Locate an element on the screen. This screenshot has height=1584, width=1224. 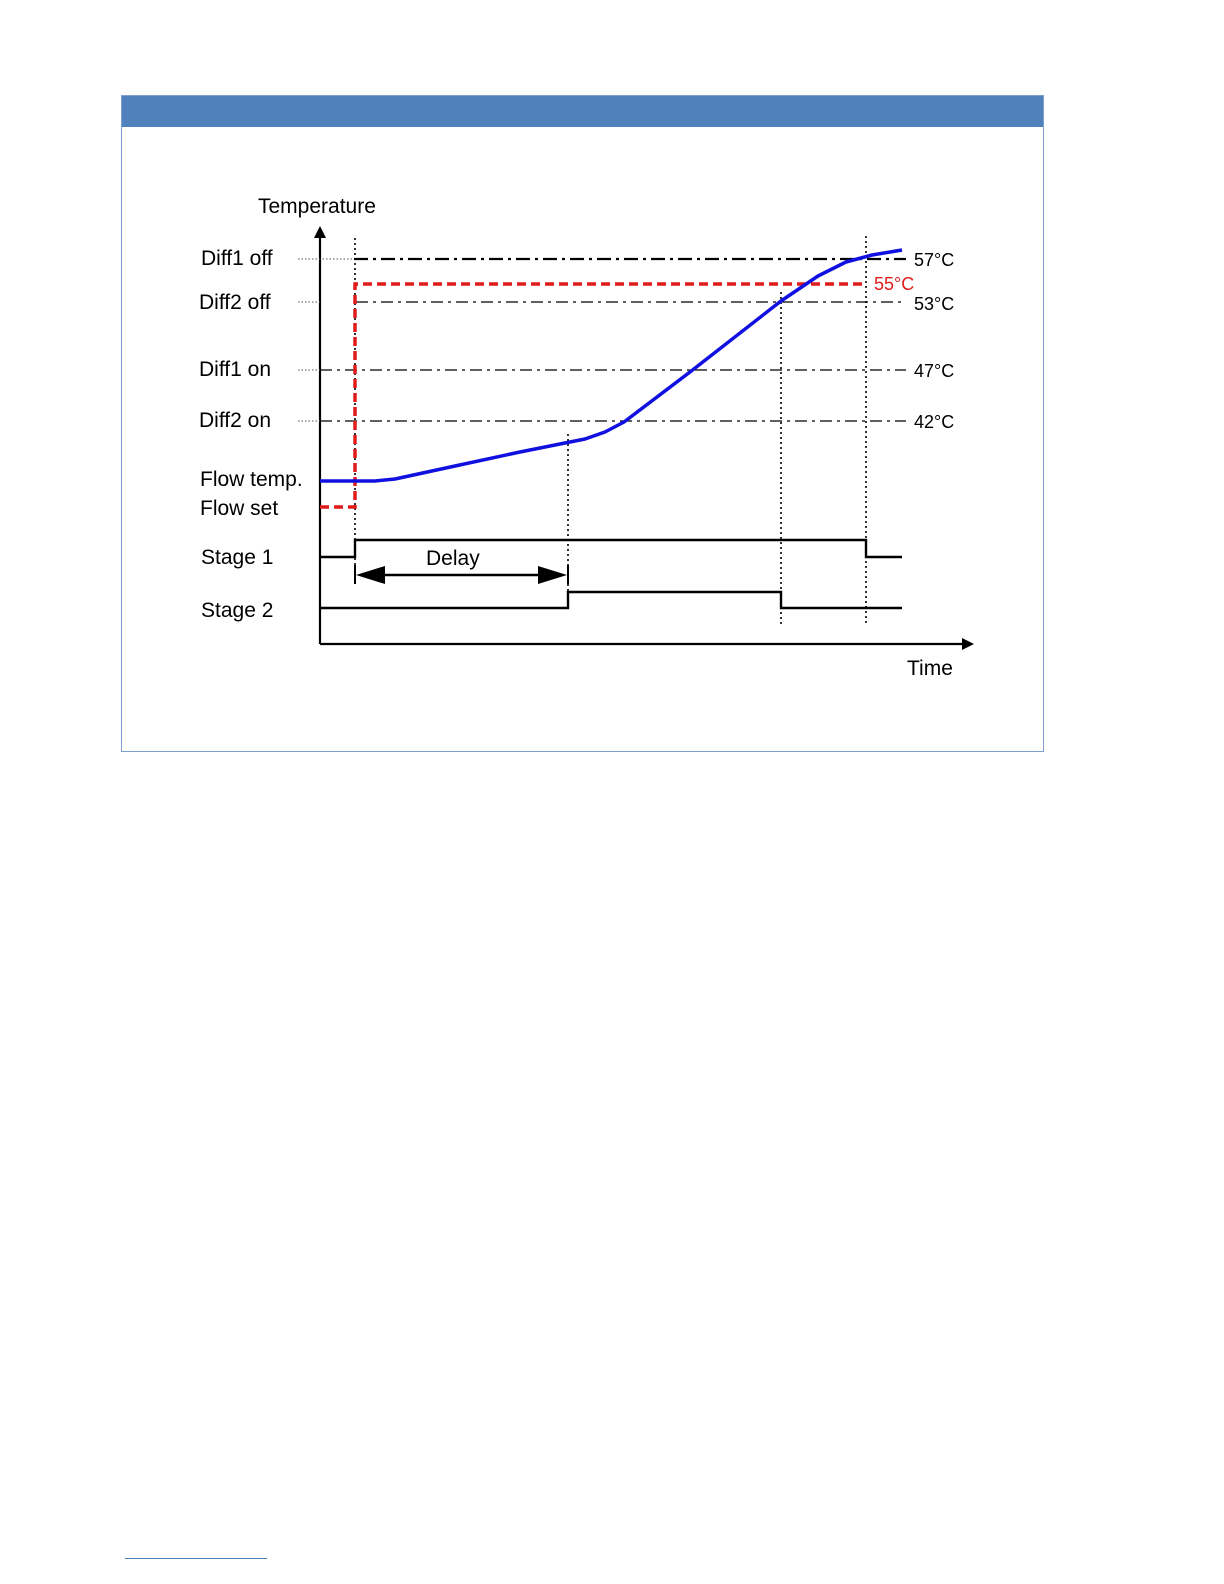
label-diff1-off: Diff1 off is located at coordinates (237, 258).